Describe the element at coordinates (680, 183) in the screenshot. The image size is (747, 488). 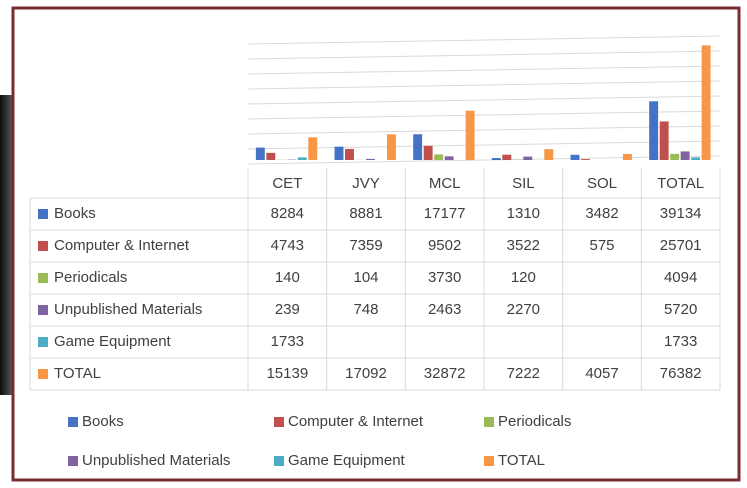
I see `category-label: TOTAL` at that location.